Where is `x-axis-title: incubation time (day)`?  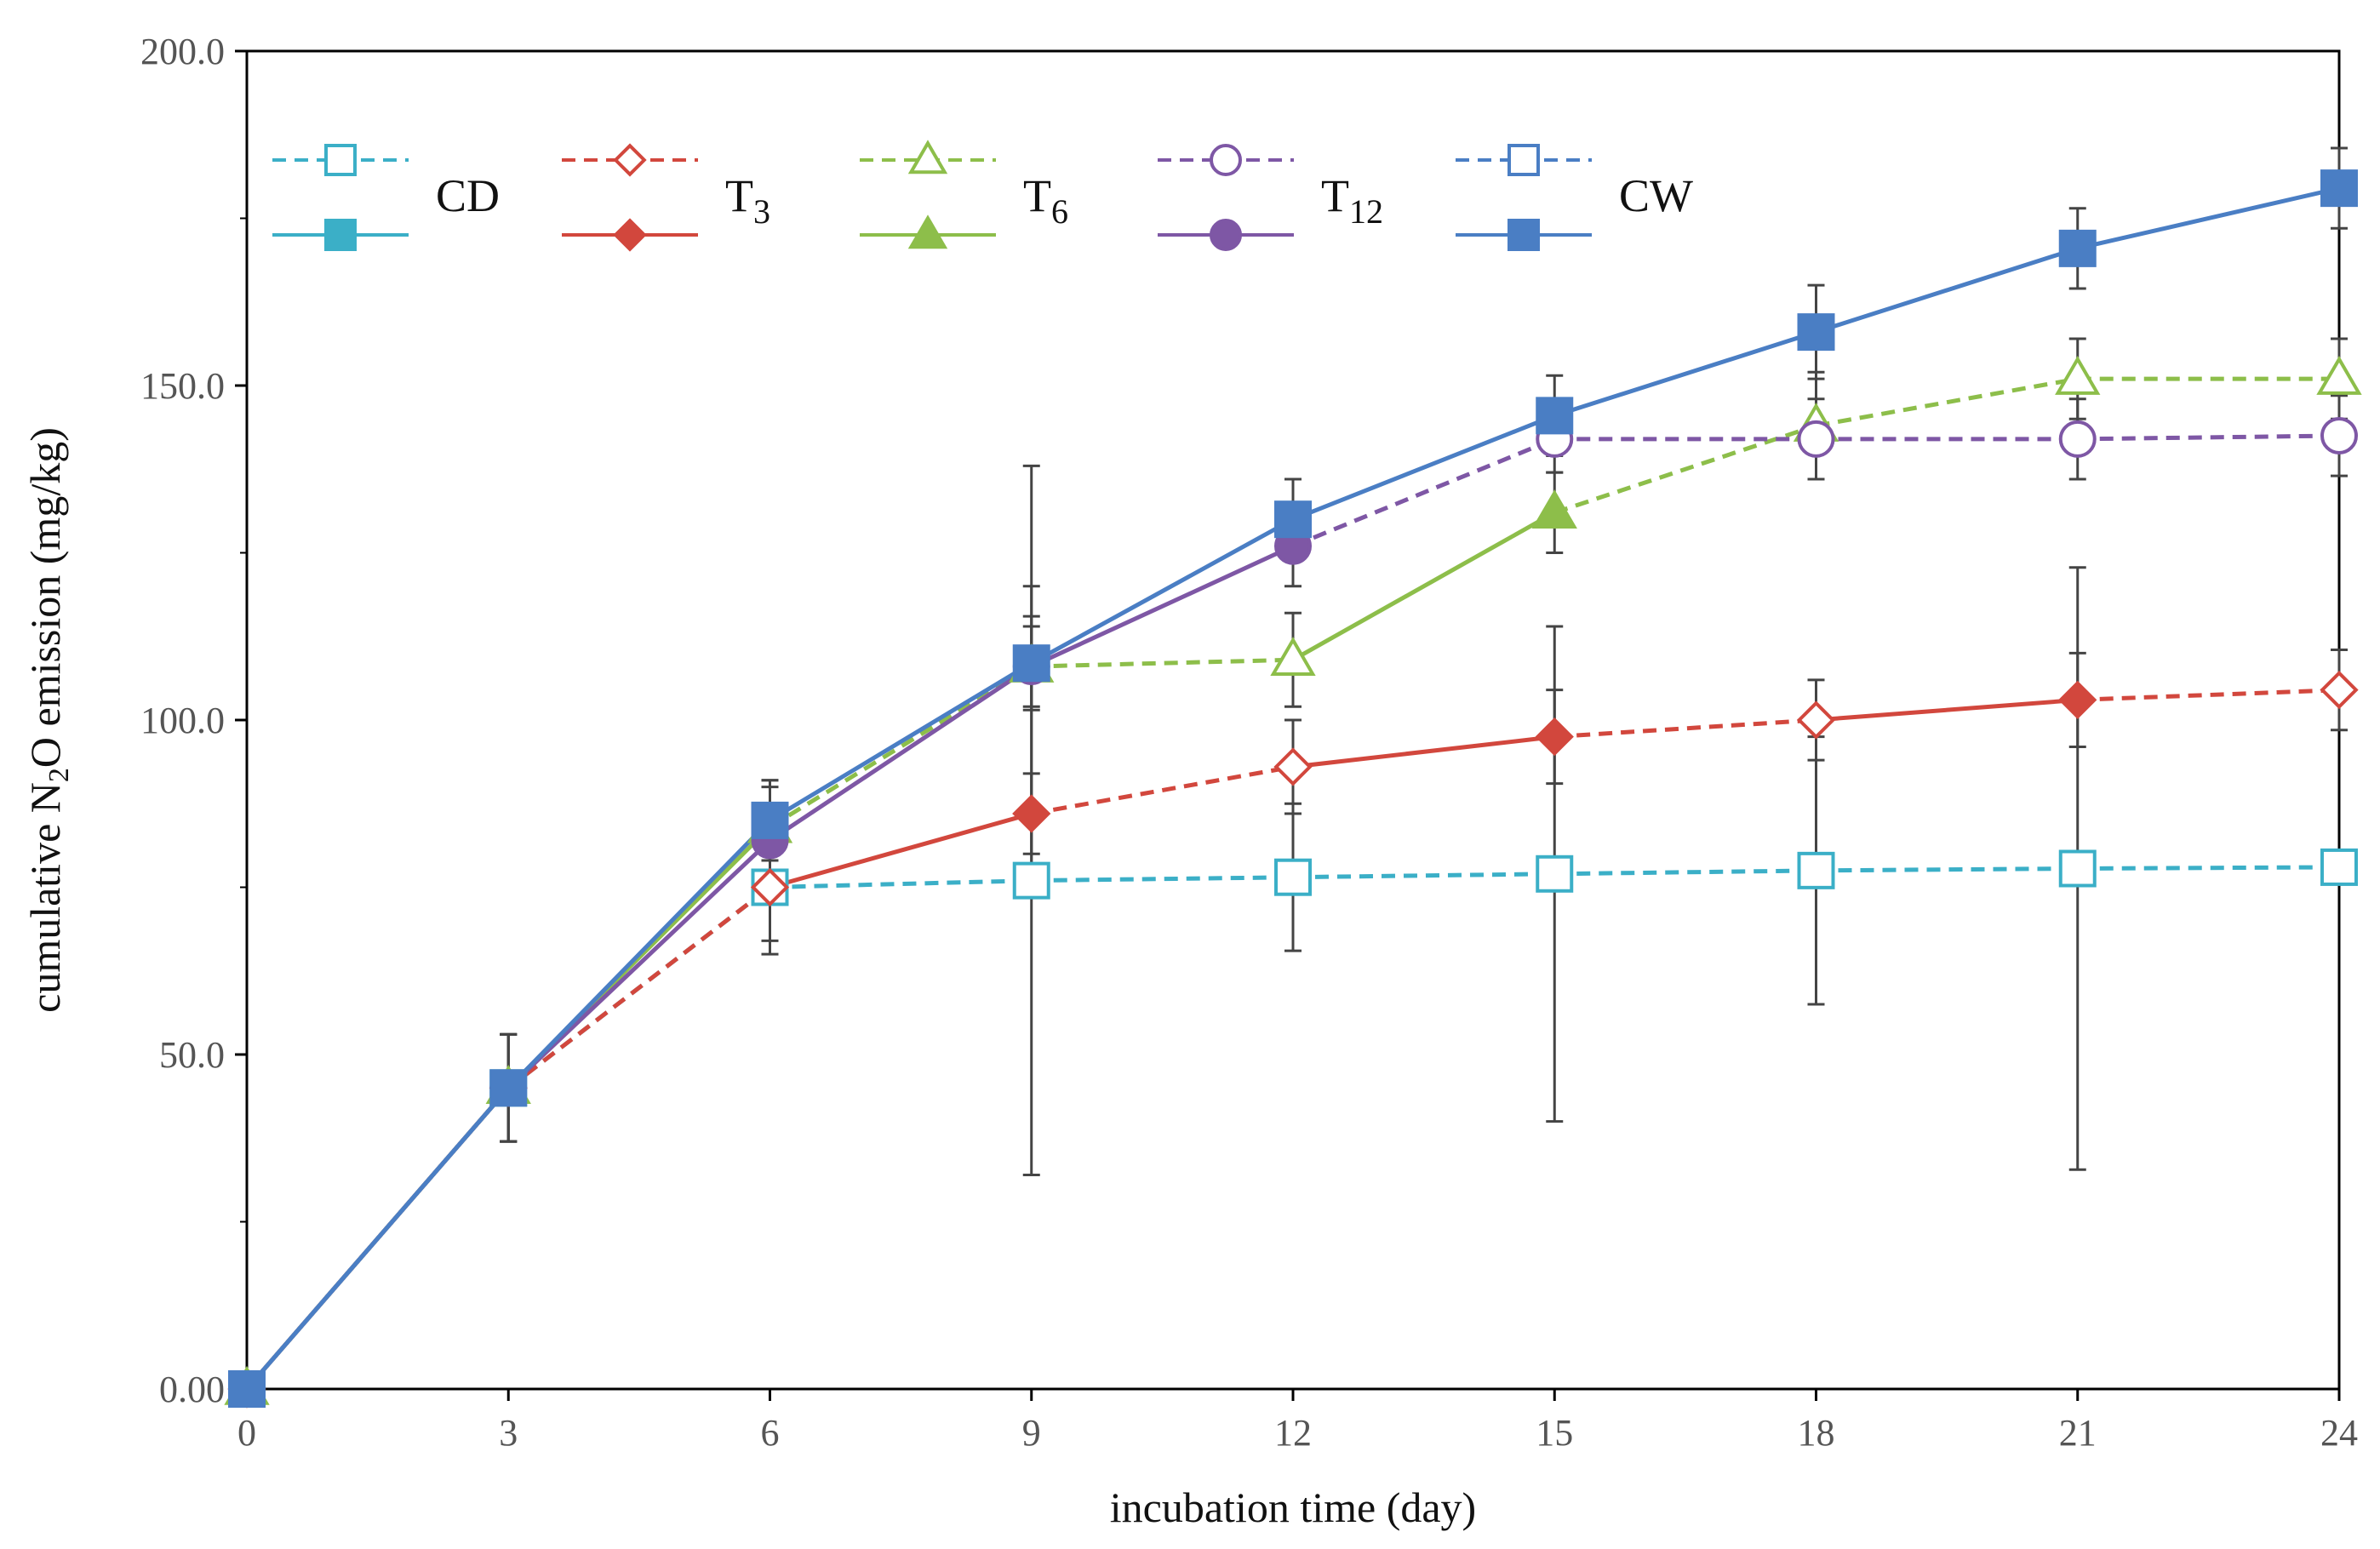
x-axis-title: incubation time (day) is located at coordinates (1293, 1507).